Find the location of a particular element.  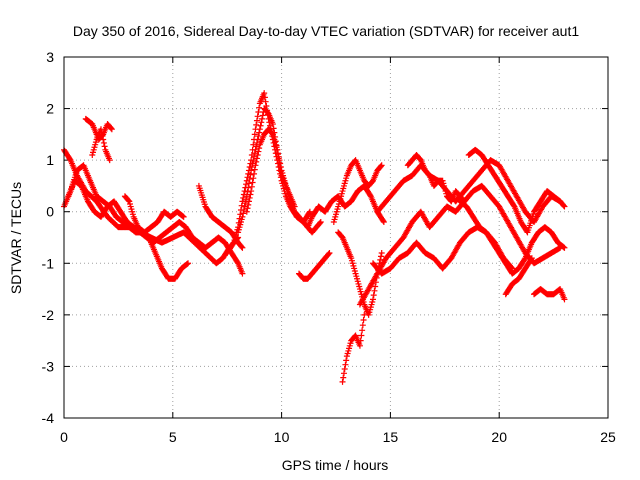

x-tick-label: 20 is located at coordinates (499, 437).